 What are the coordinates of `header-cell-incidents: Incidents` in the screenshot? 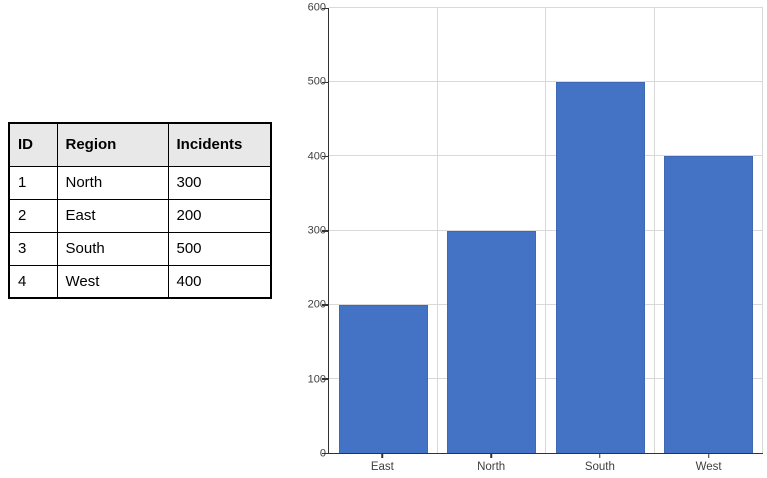 It's located at (219, 144).